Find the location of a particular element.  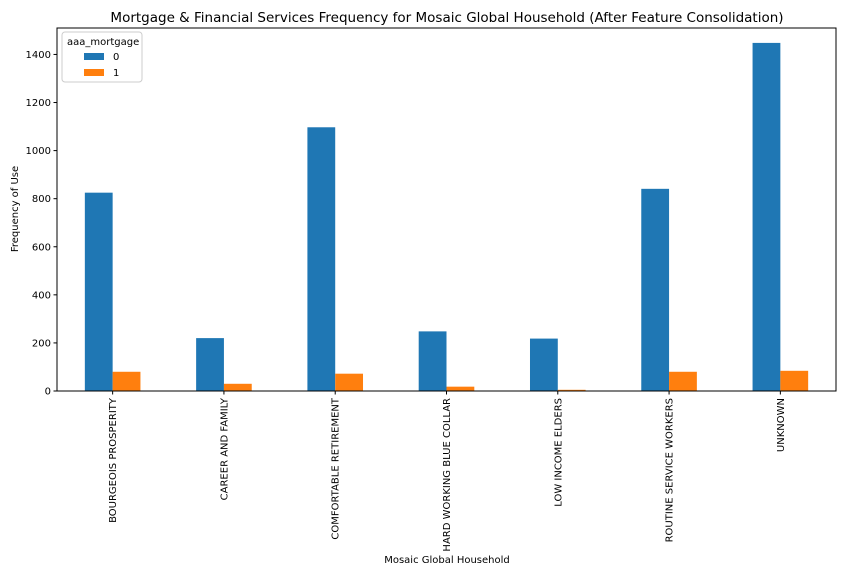

legend: aaa_mortgage 01 is located at coordinates (102, 57).